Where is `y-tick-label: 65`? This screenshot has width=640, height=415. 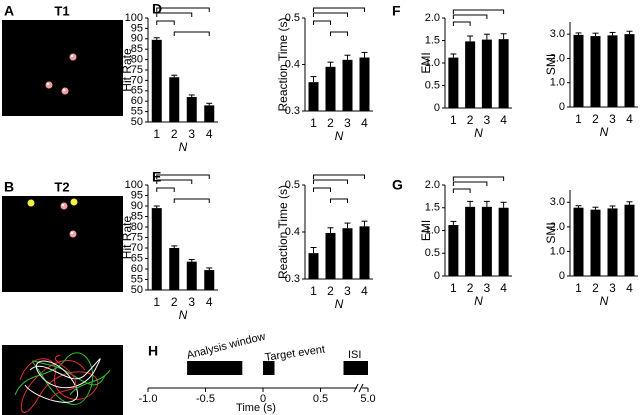
y-tick-label: 65 is located at coordinates (137, 258).